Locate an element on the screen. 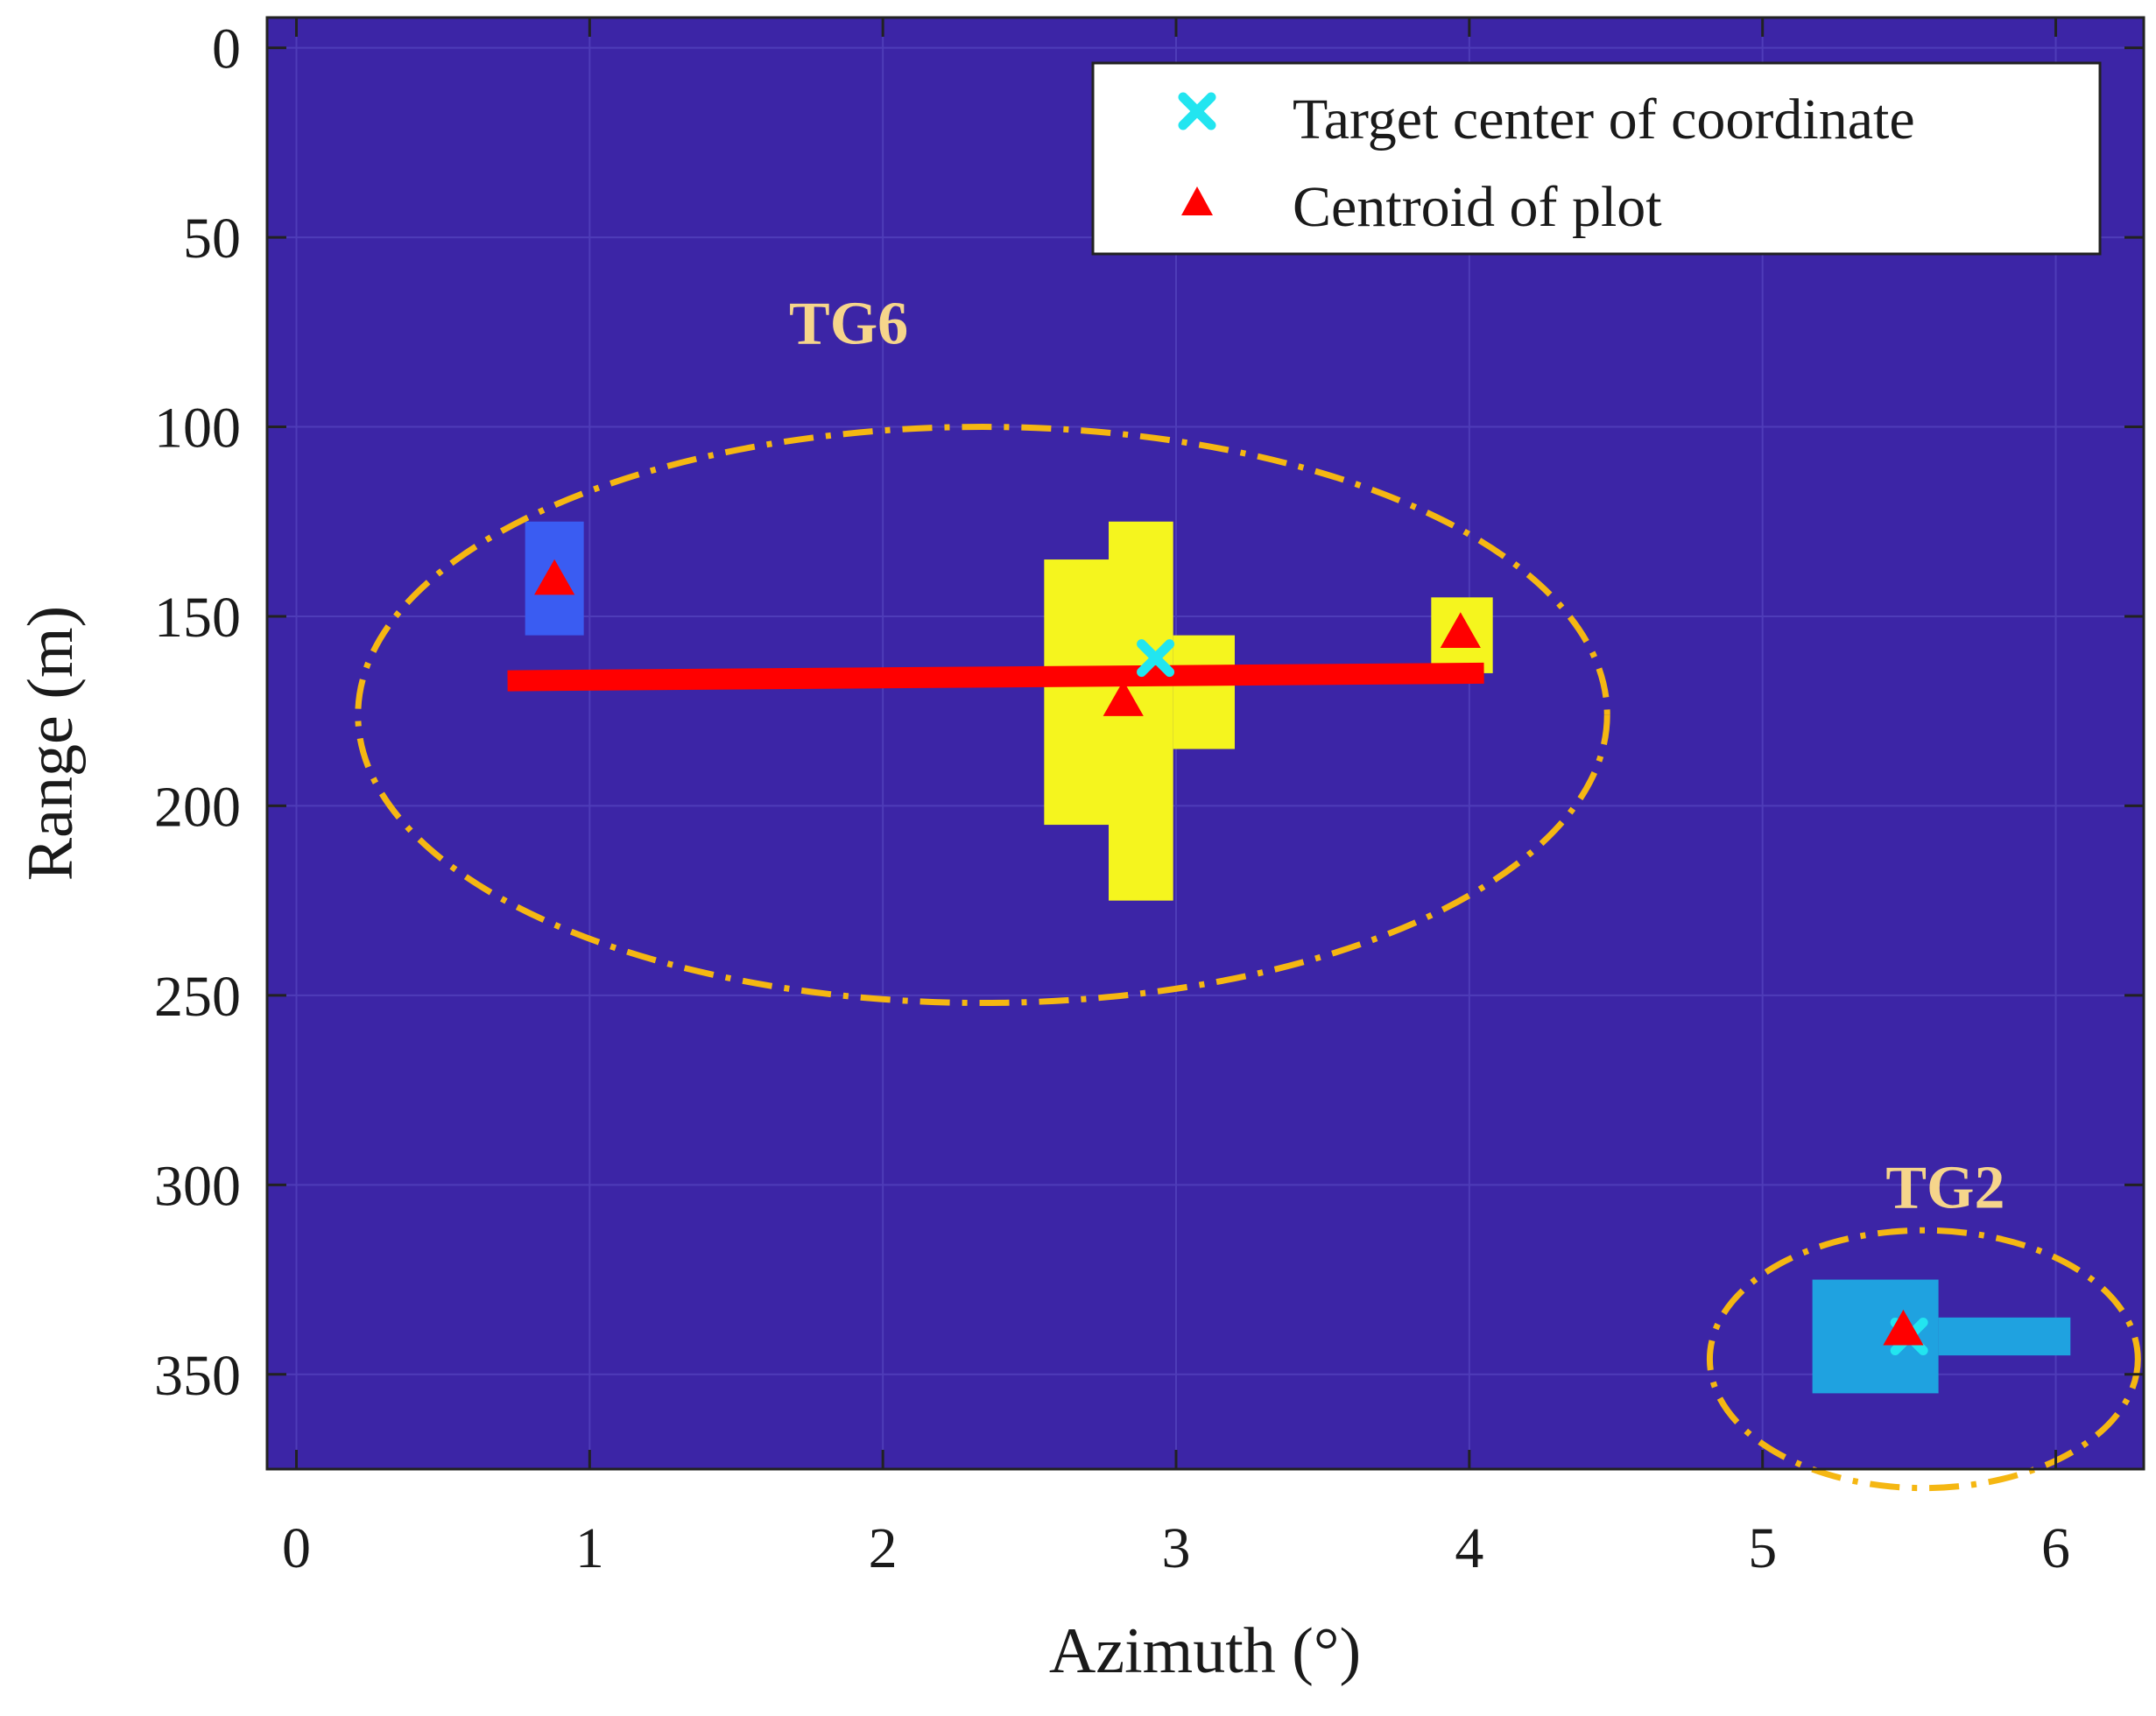 This screenshot has height=1716, width=2156. x-tick-label: 3 is located at coordinates (1177, 1548).